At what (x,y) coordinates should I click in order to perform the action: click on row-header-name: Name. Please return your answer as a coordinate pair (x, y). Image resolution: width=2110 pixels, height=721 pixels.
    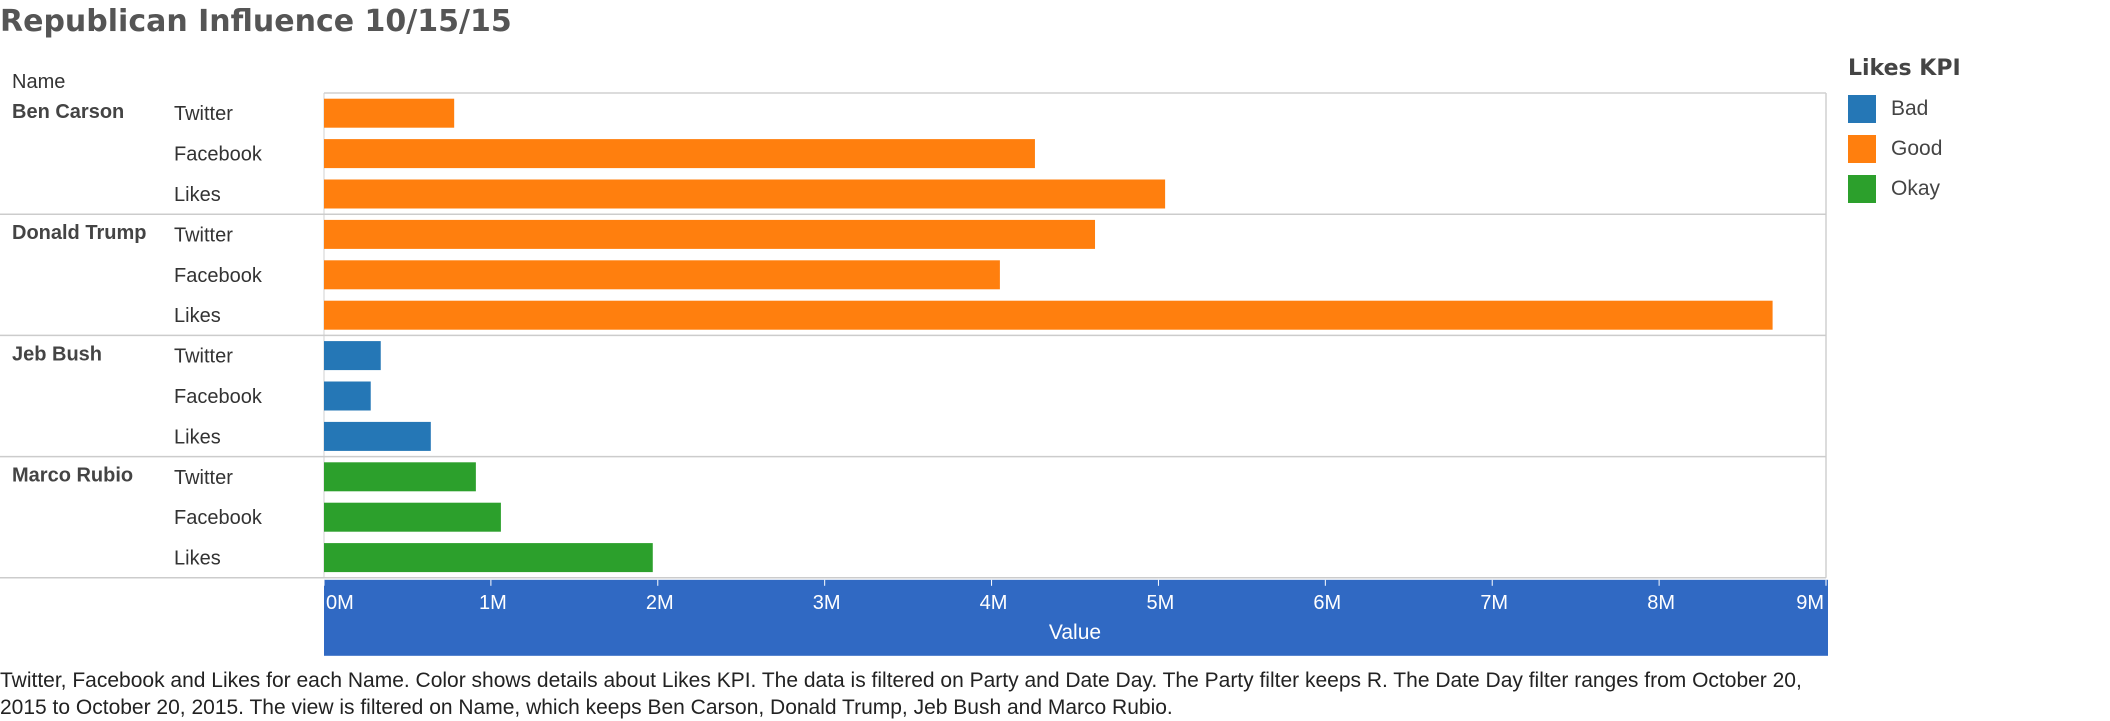
    Looking at the image, I should click on (38, 82).